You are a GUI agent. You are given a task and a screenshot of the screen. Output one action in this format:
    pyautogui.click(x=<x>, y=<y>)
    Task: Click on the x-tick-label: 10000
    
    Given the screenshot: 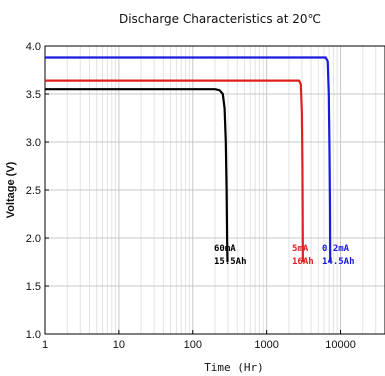 What is the action you would take?
    pyautogui.click(x=340, y=345)
    